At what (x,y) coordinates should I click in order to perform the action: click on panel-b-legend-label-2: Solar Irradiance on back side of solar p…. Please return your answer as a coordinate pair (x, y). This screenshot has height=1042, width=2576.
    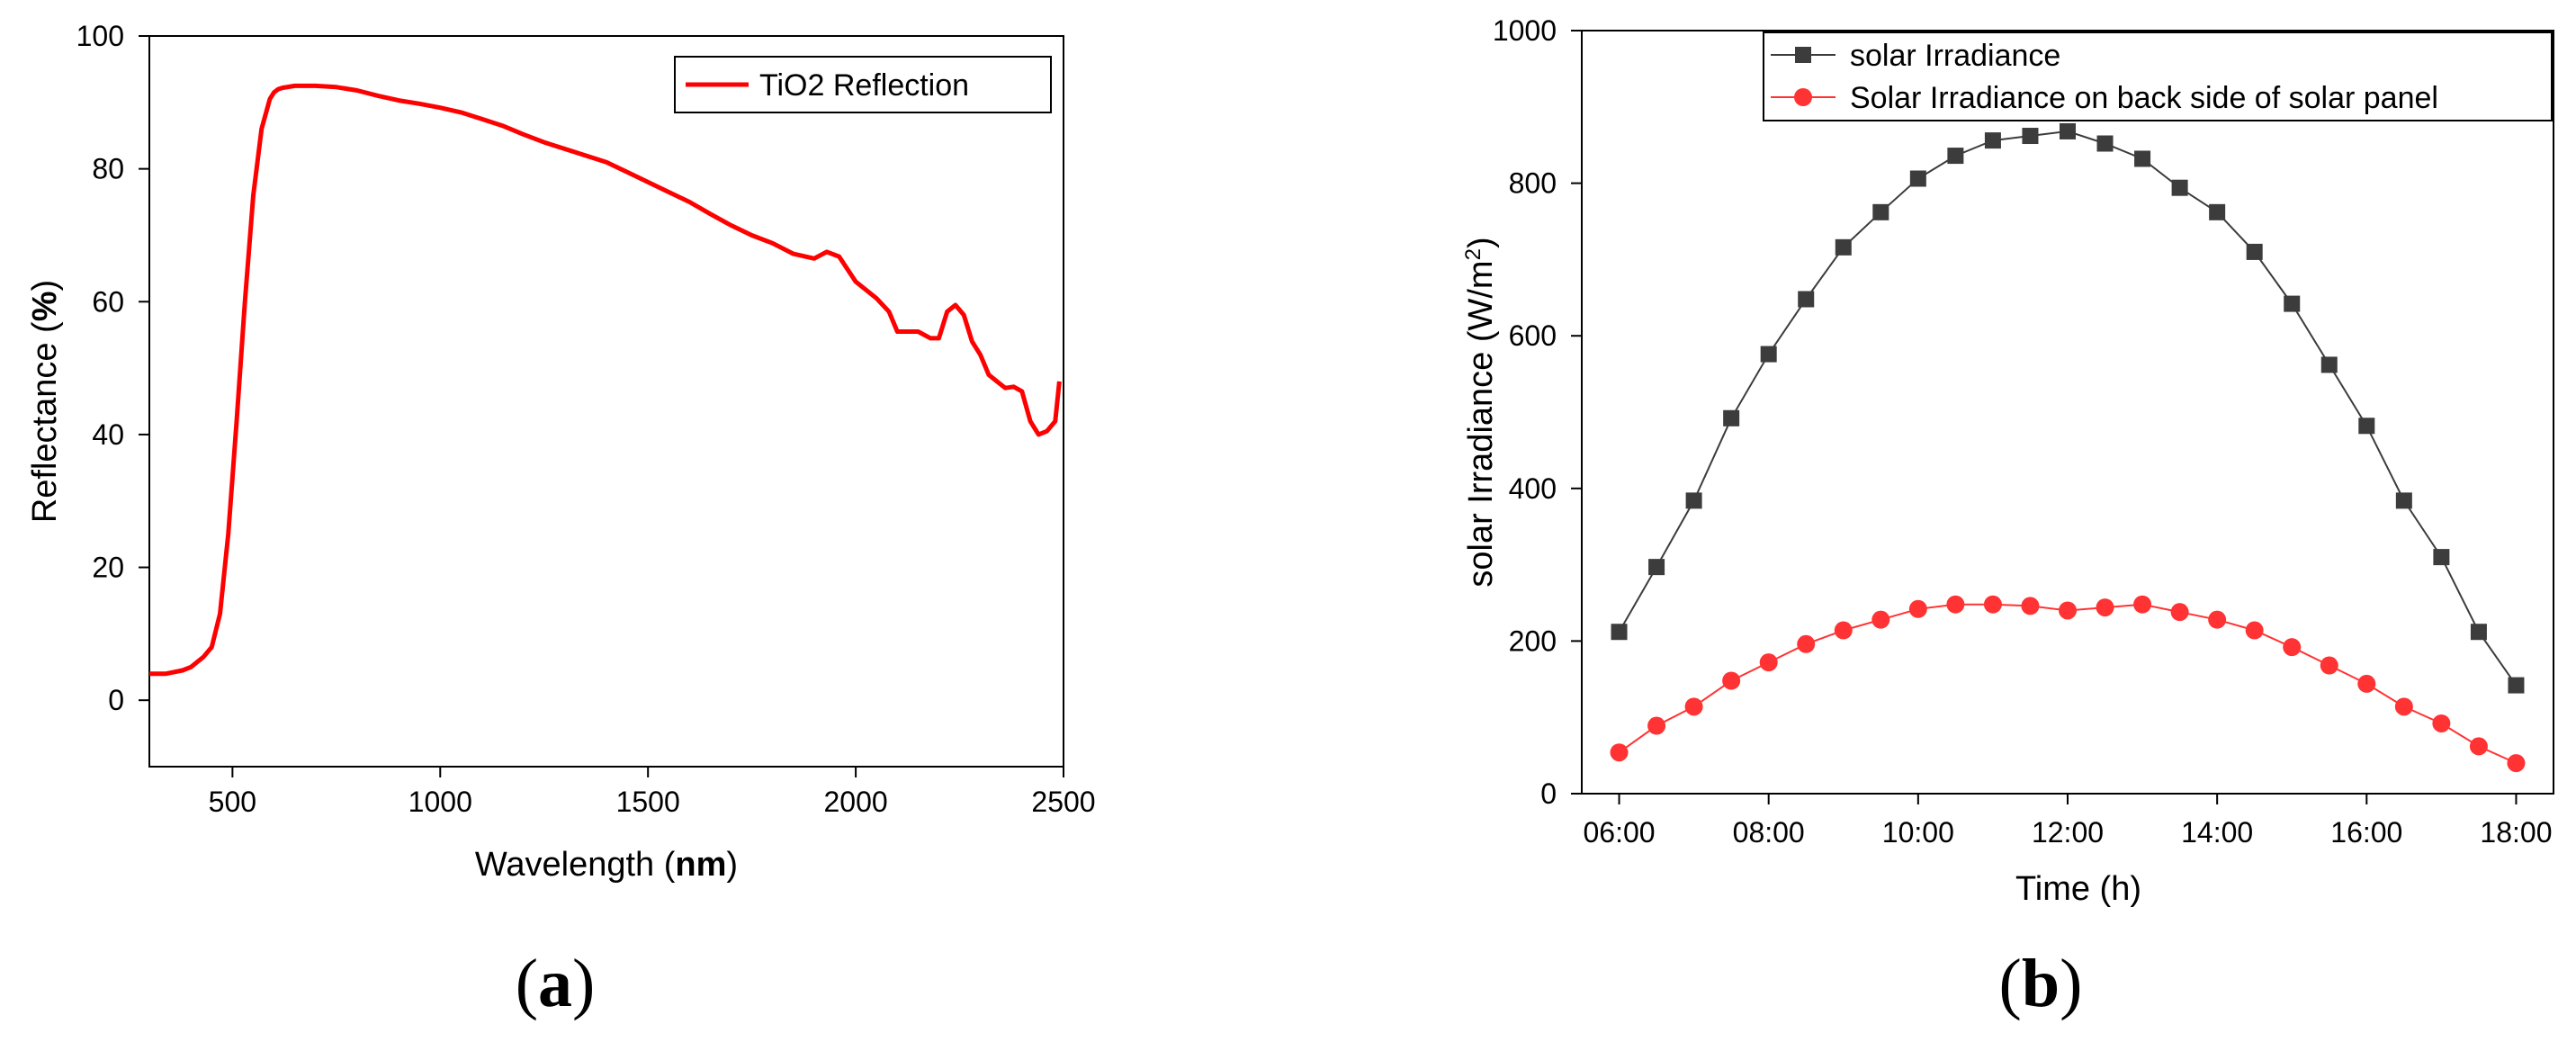
    Looking at the image, I should click on (2144, 98).